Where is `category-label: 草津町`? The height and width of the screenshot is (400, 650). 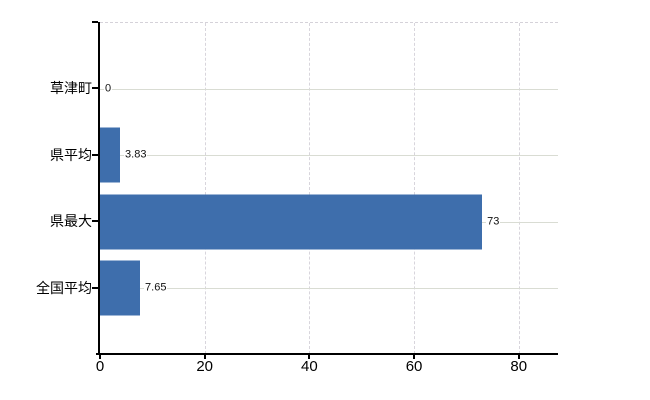 category-label: 草津町 is located at coordinates (71, 88).